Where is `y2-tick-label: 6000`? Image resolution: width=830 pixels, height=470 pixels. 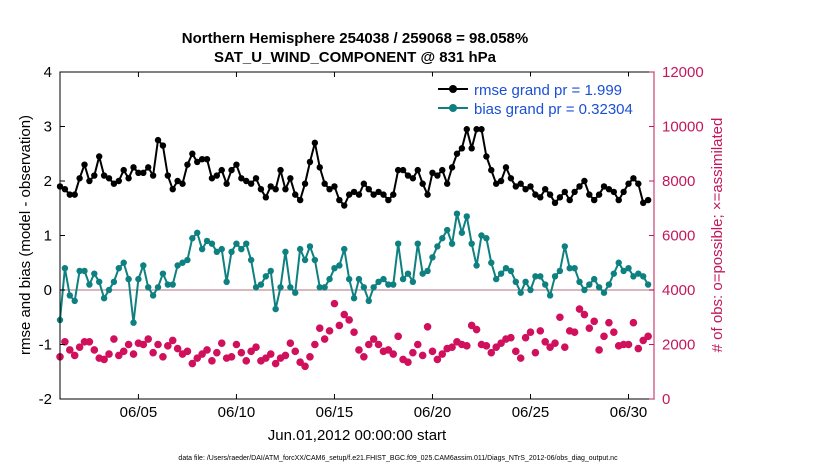 y2-tick-label: 6000 is located at coordinates (678, 236).